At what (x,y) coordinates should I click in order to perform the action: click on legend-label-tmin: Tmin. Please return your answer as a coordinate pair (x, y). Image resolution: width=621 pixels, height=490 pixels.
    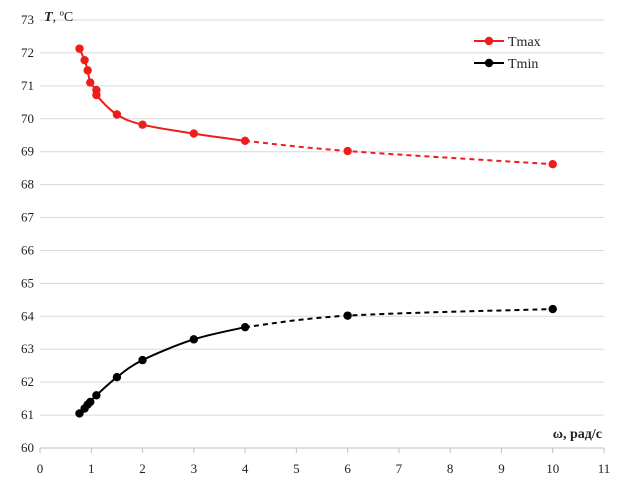
    Looking at the image, I should click on (523, 64).